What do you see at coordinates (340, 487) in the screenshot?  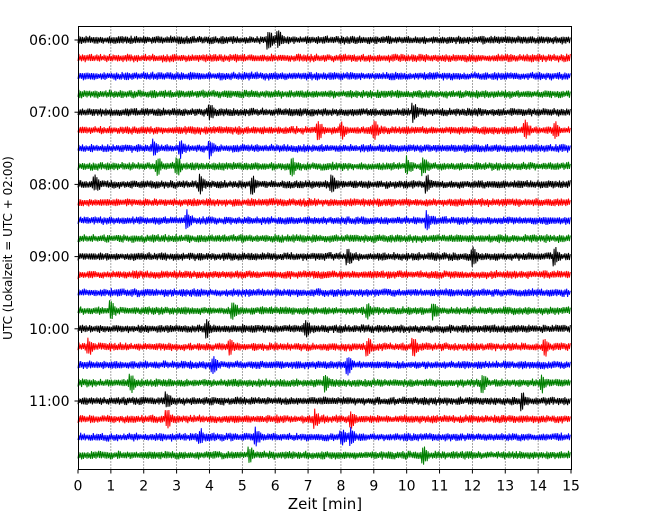 I see `x-tick-label-8: 8` at bounding box center [340, 487].